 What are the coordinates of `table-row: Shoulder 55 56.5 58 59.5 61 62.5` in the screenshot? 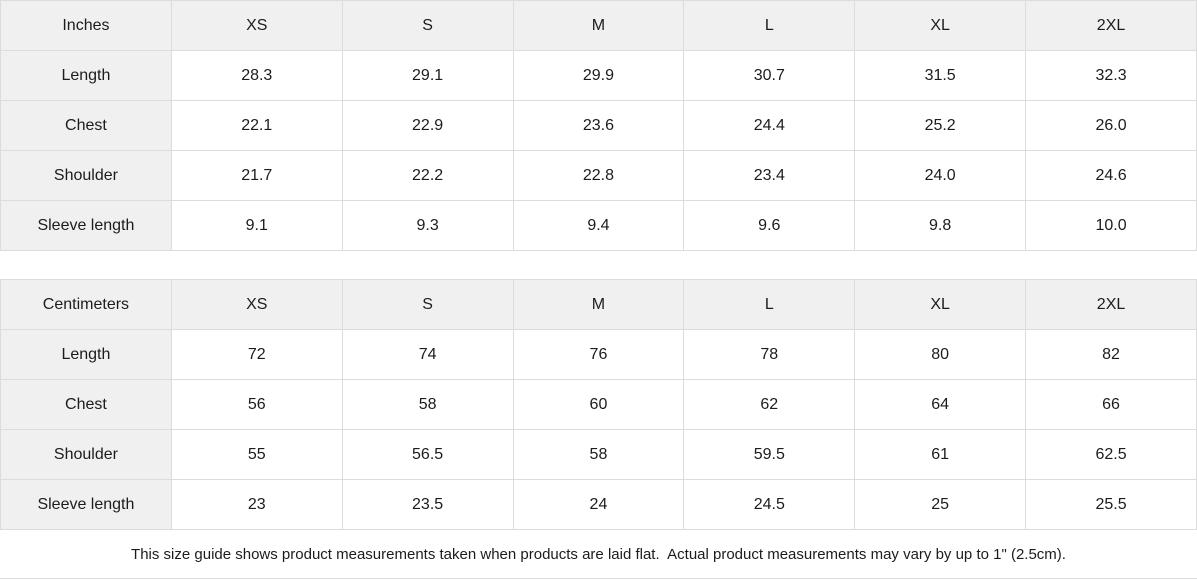 It's located at (598, 454).